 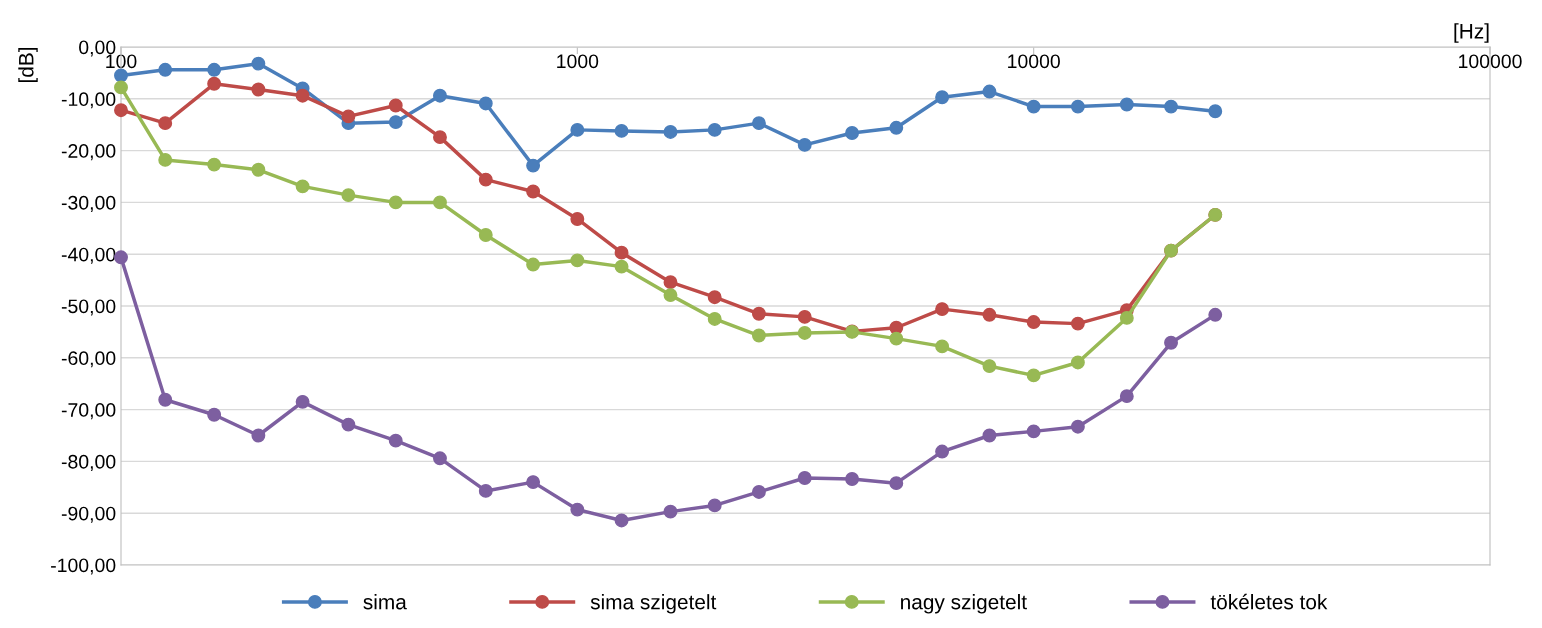 I want to click on y-tick-label: -100,00, so click(x=83, y=566).